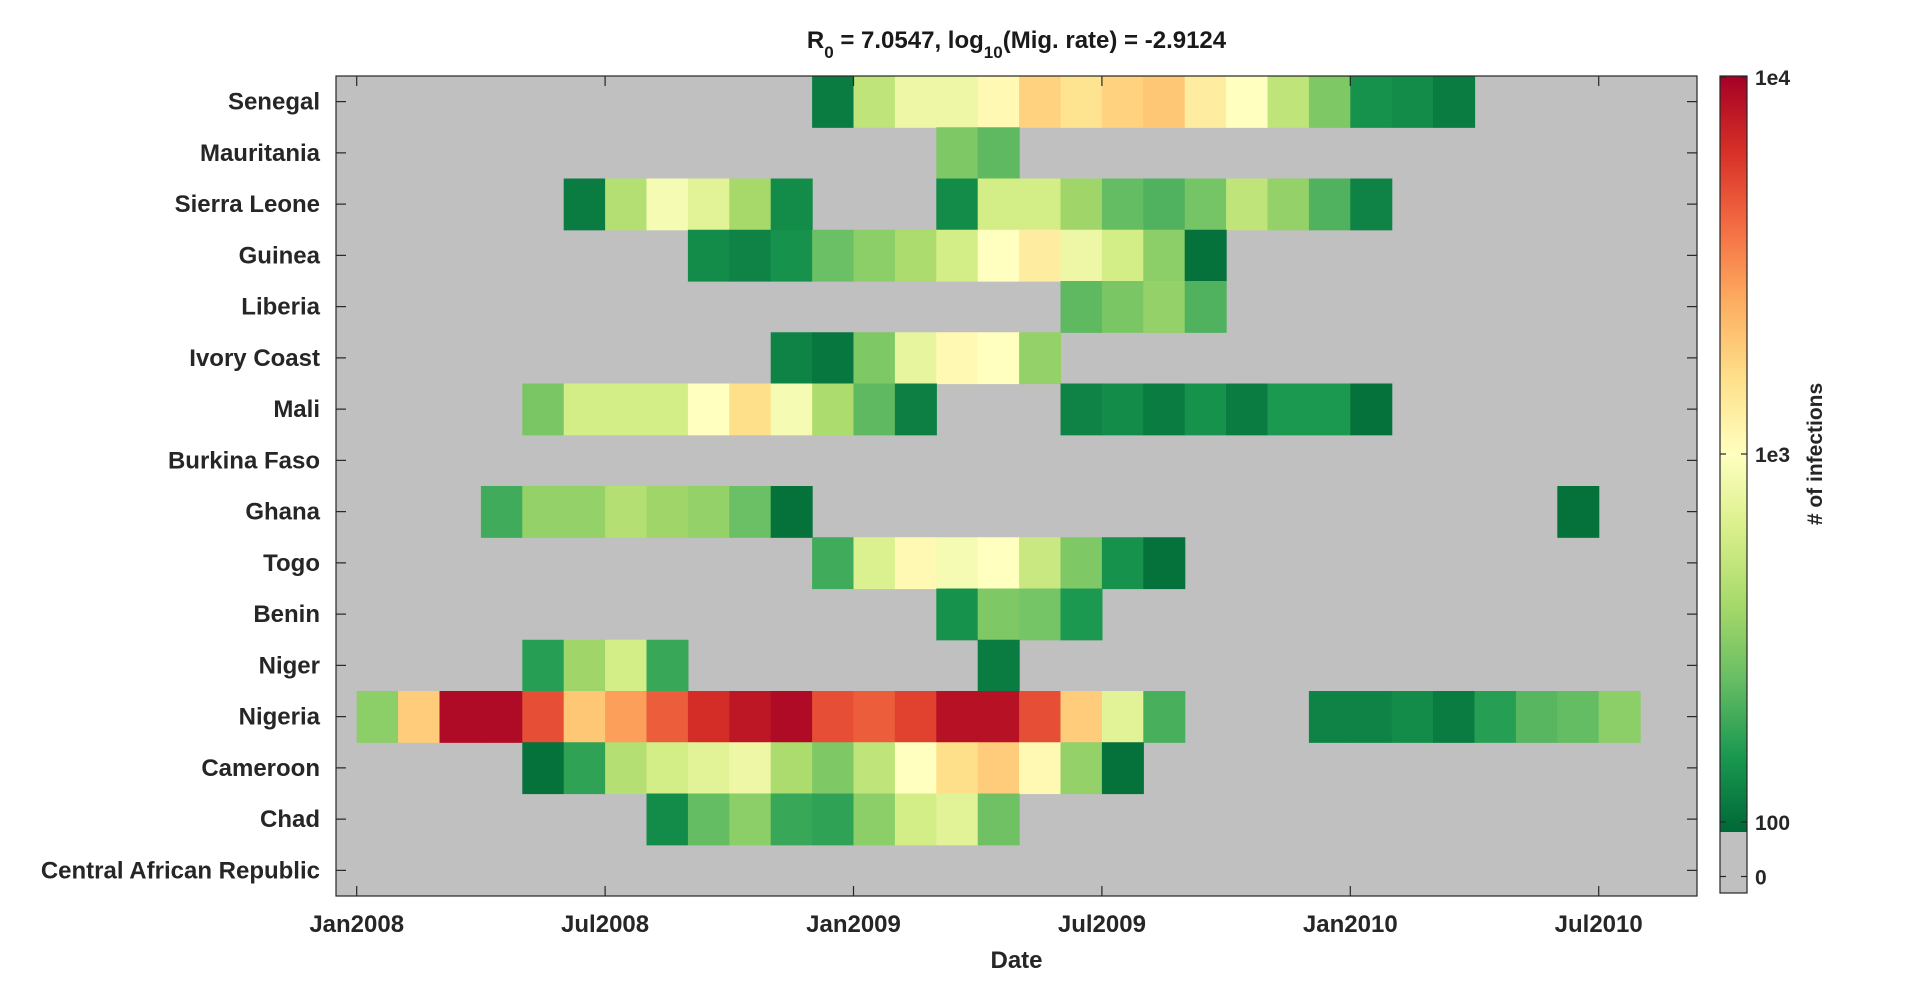 The width and height of the screenshot is (1920, 991). What do you see at coordinates (1017, 44) in the screenshot?
I see `chart-title: R0 = 7.0547, log10(Mig. rate) = -2.9124` at bounding box center [1017, 44].